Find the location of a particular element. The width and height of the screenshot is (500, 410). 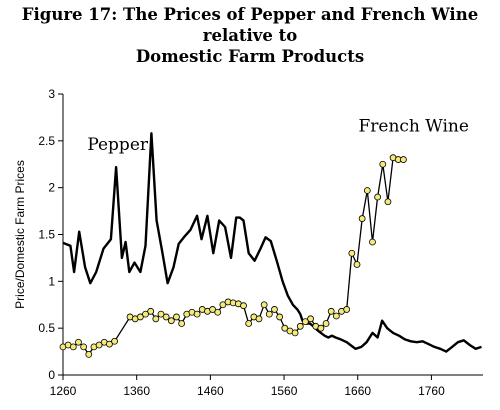

y-tick-label: 3 is located at coordinates (51, 94).